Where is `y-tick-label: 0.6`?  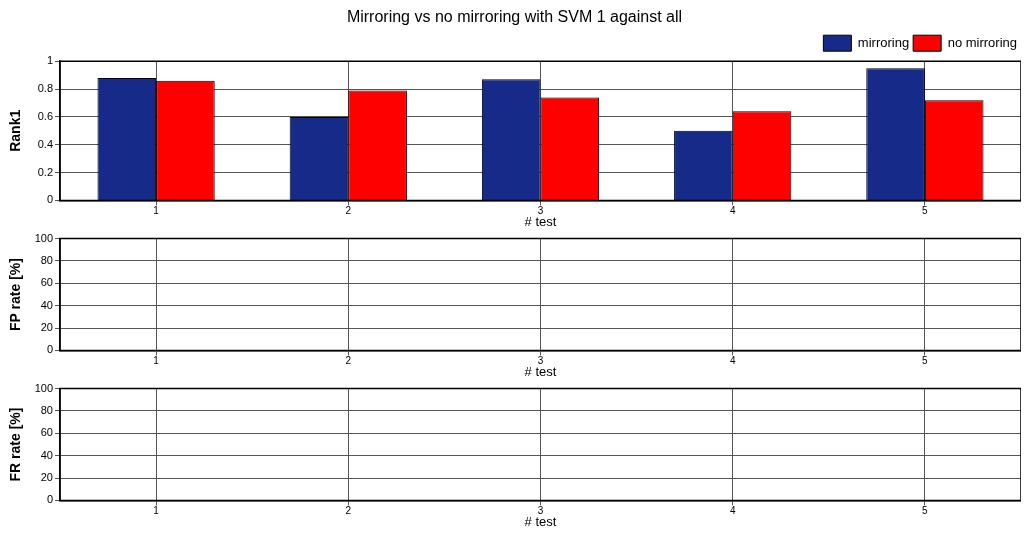
y-tick-label: 0.6 is located at coordinates (45, 115).